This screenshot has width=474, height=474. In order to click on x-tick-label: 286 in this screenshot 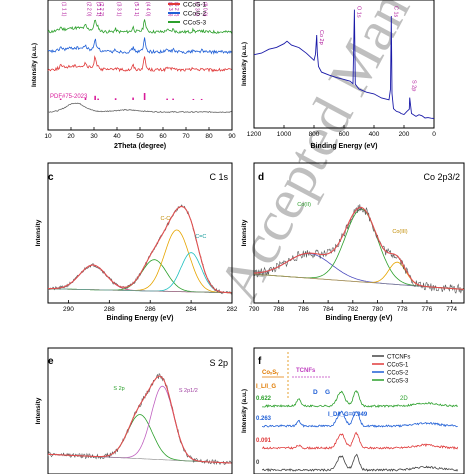, I will do `click(150, 309)`.